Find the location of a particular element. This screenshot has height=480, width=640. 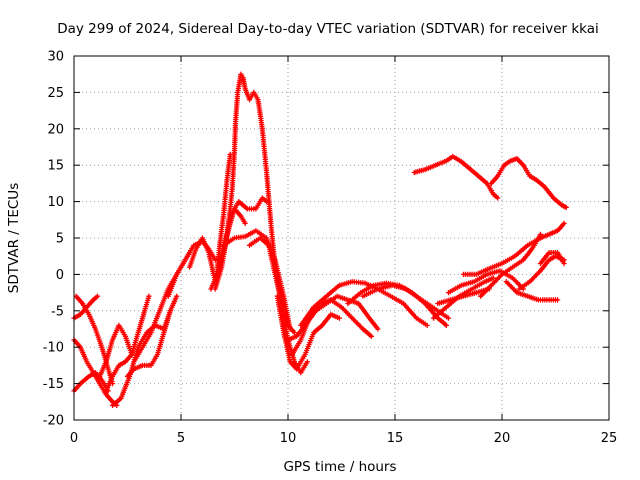

x-tick-label: 10 is located at coordinates (288, 438).